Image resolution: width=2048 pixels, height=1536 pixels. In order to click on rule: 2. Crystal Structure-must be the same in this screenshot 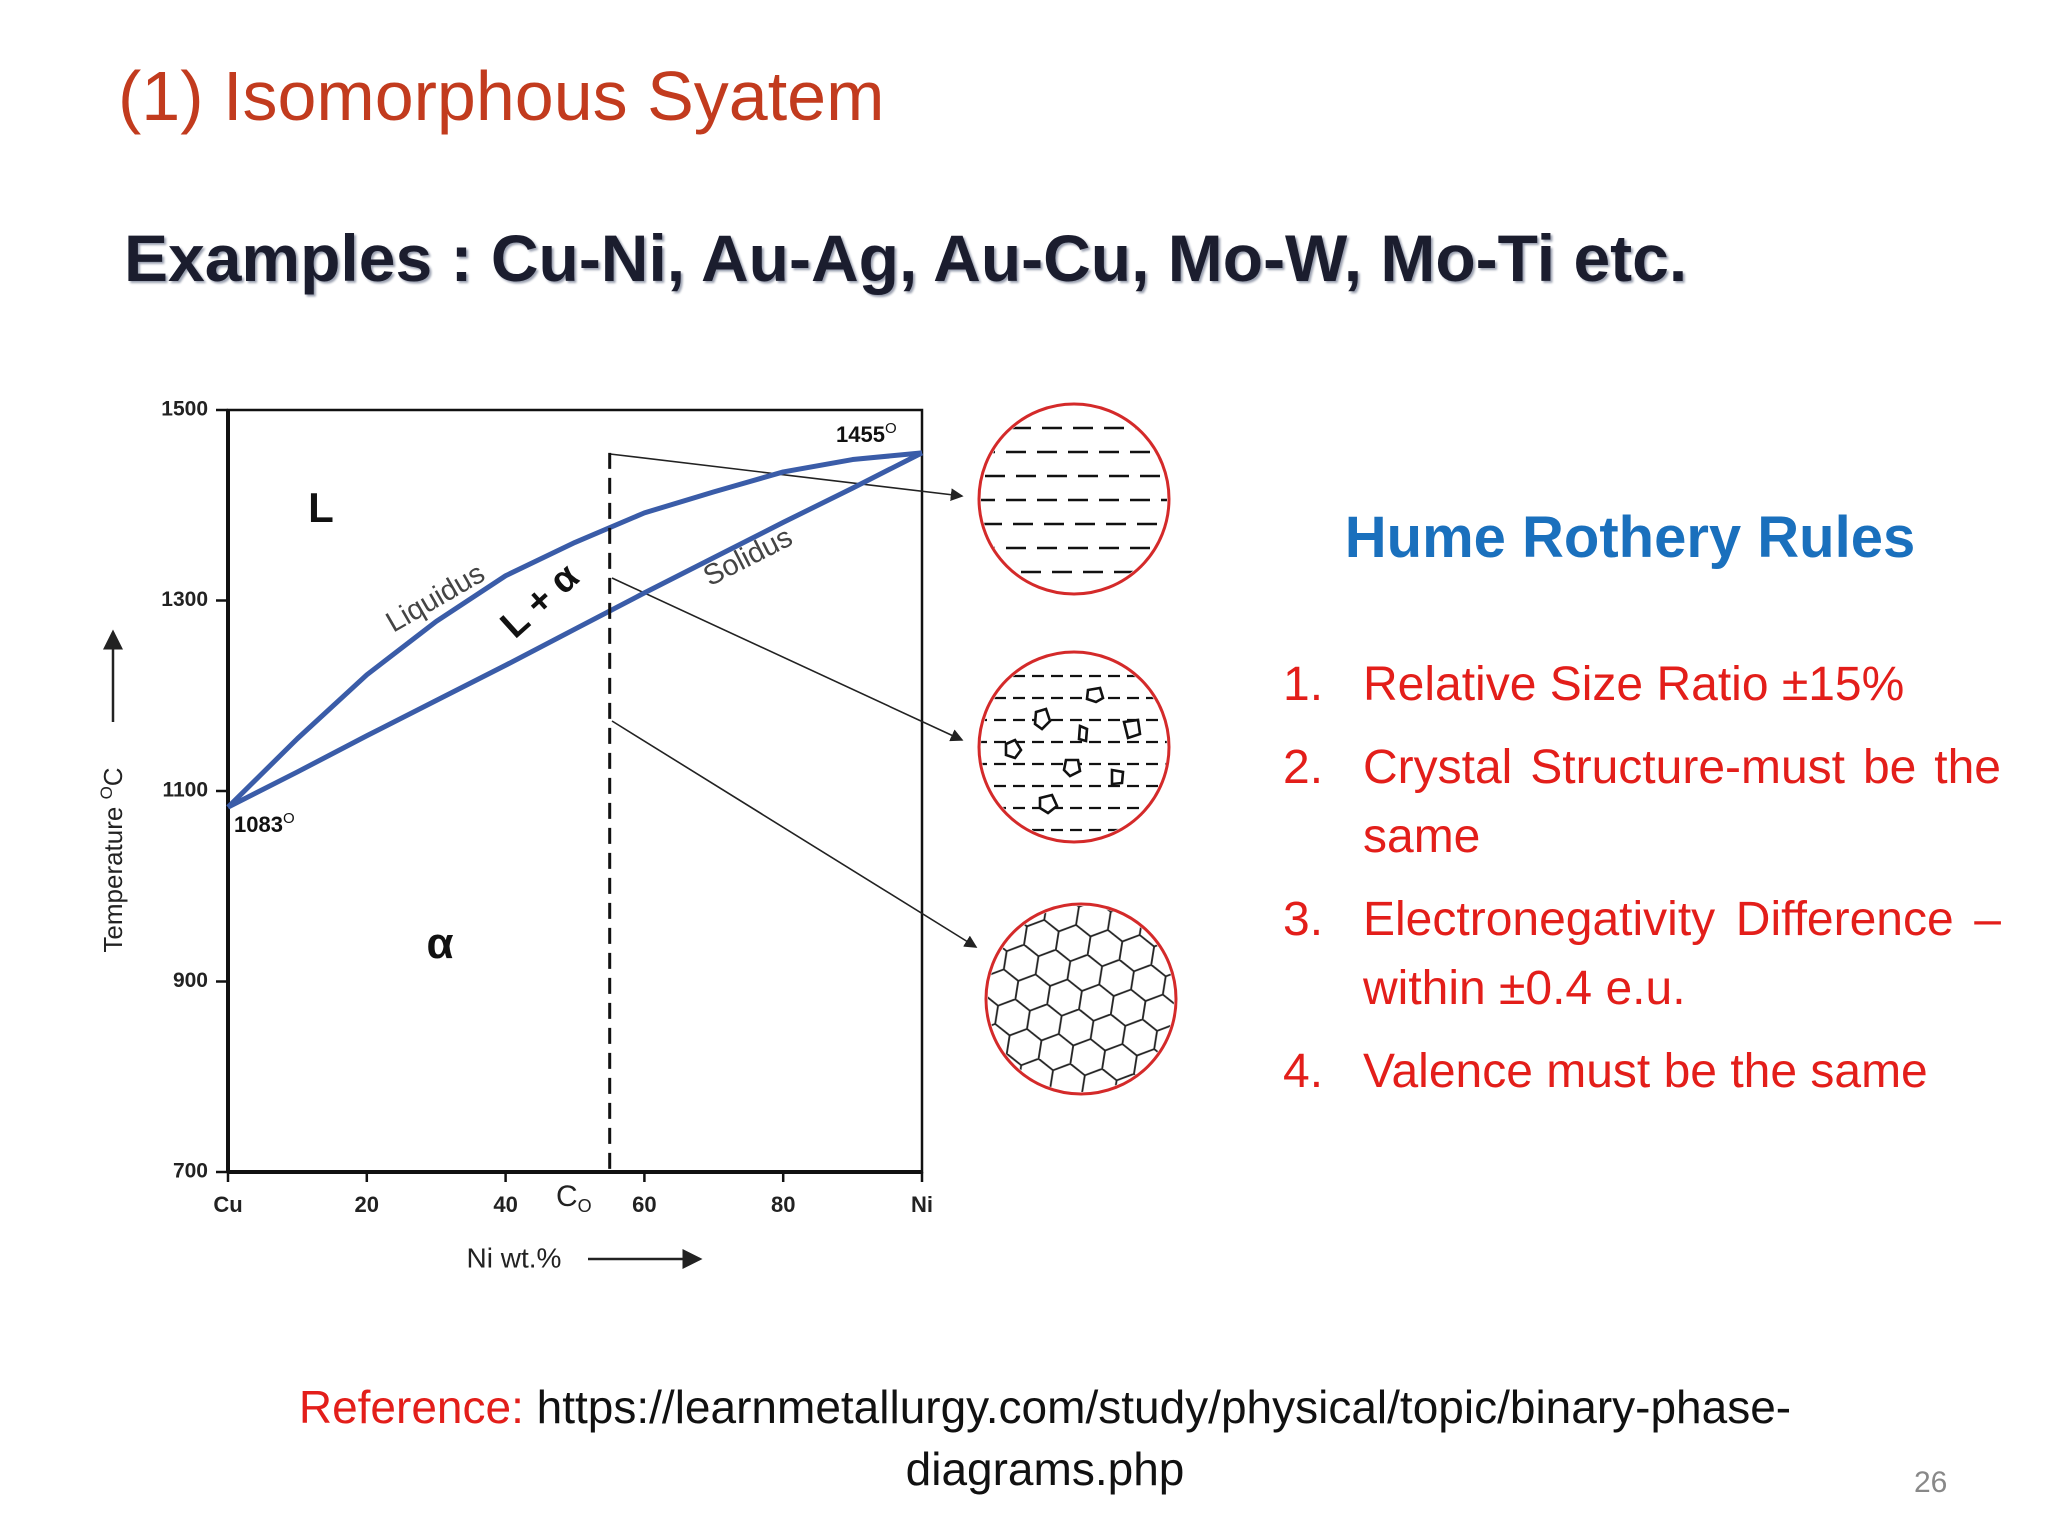, I will do `click(1642, 802)`.